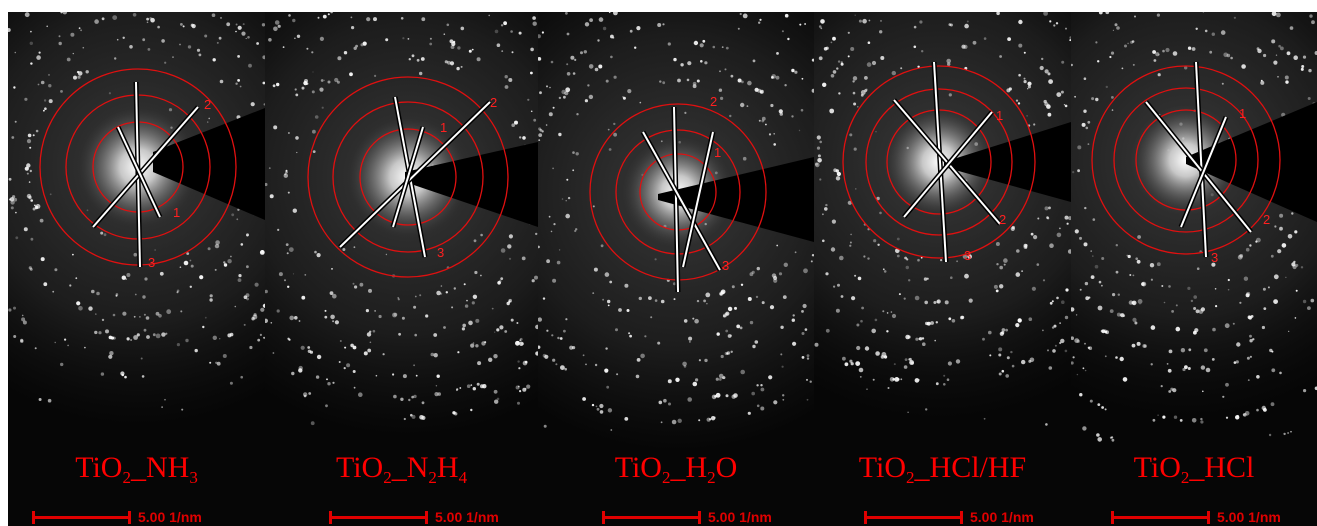 The image size is (1317, 526). I want to click on scale-bar-nh3: 5.00 1/nm, so click(136, 517).